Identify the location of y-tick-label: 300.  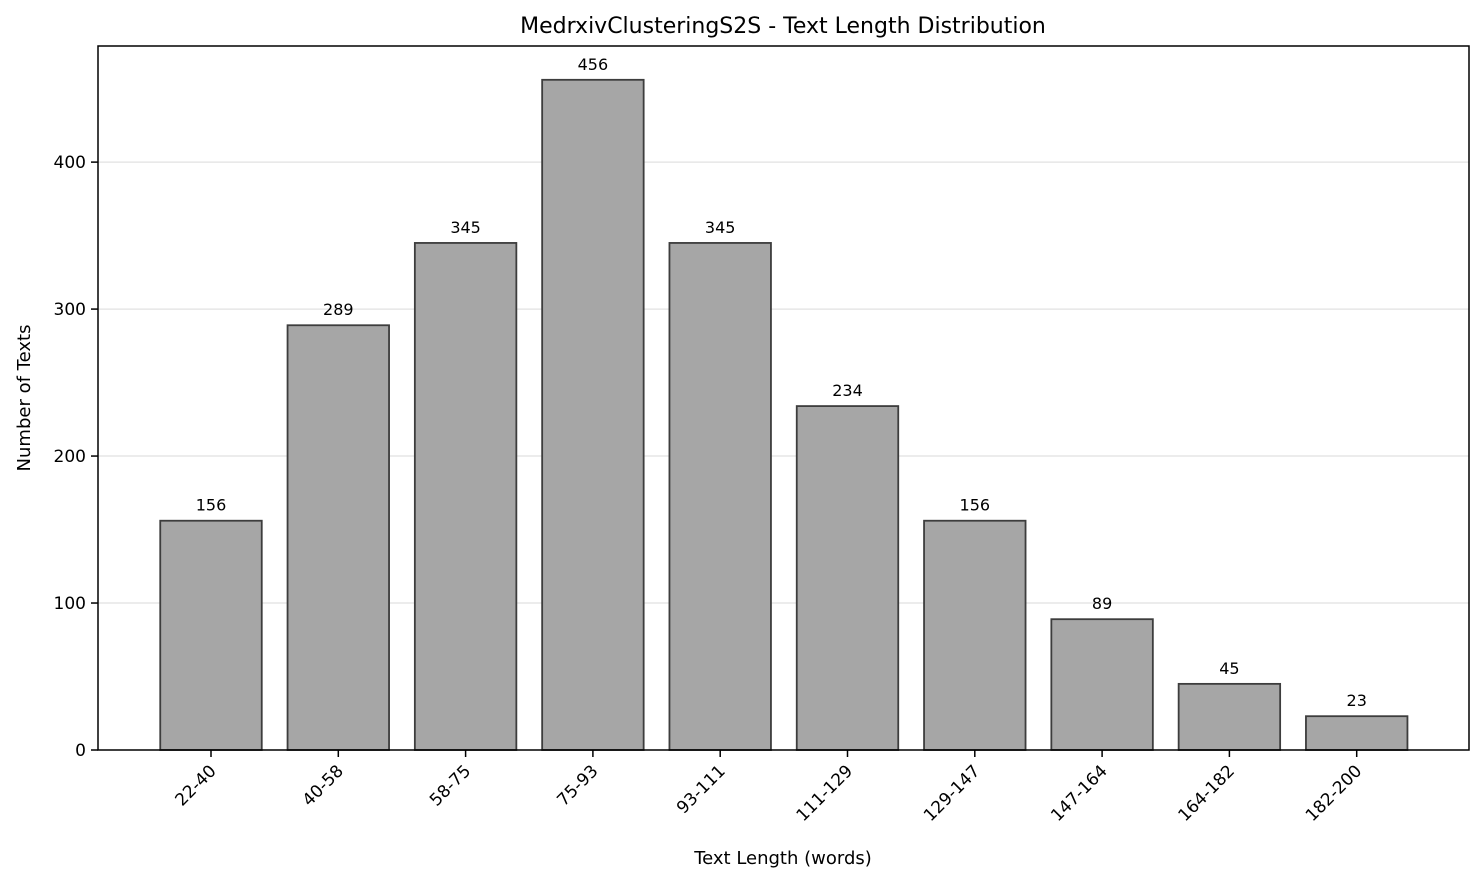
(70, 310).